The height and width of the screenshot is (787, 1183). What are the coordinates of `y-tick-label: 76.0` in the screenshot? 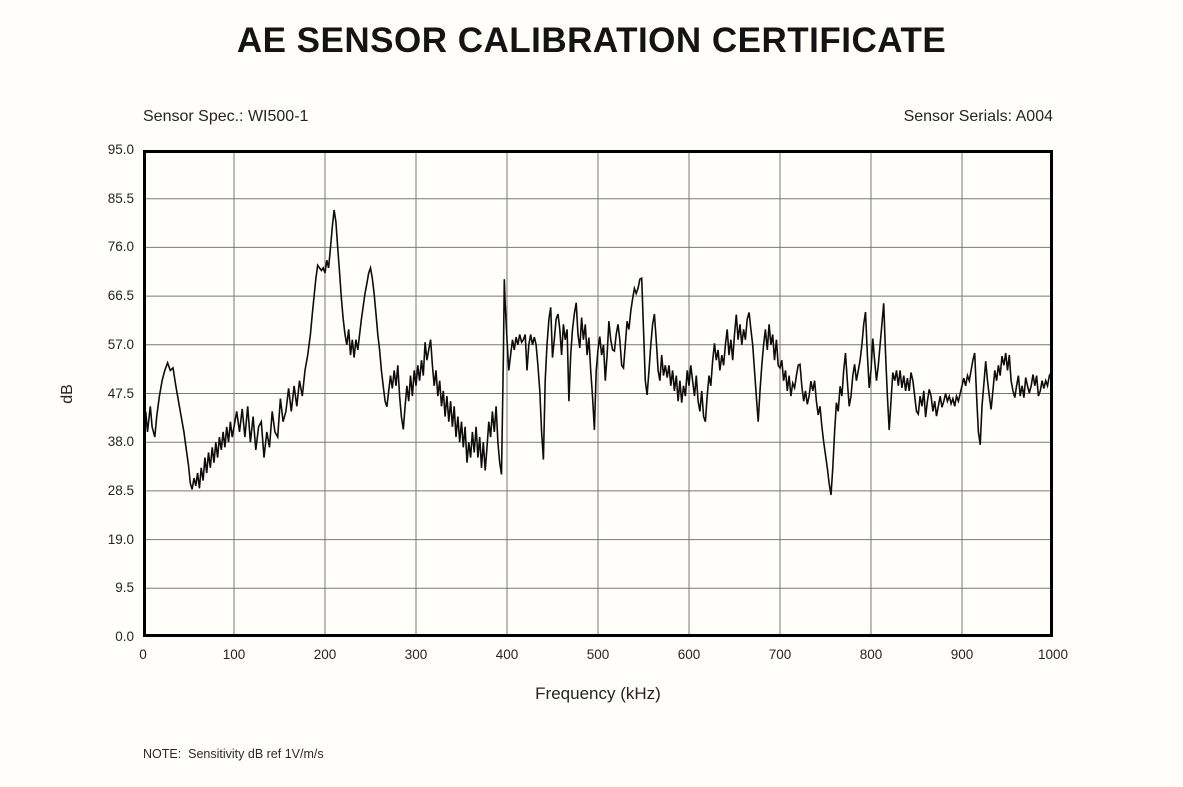 It's located at (120, 247).